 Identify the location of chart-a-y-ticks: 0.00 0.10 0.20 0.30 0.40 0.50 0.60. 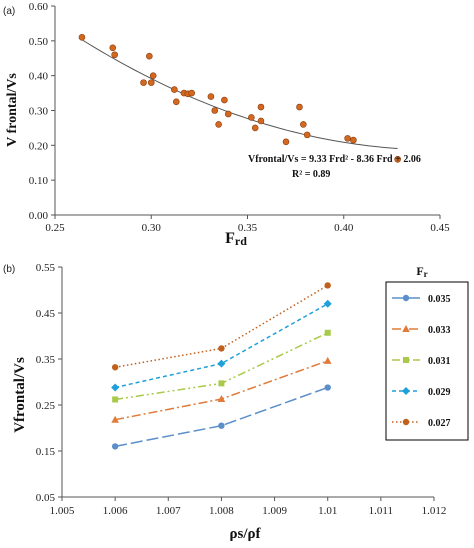
(42, 111).